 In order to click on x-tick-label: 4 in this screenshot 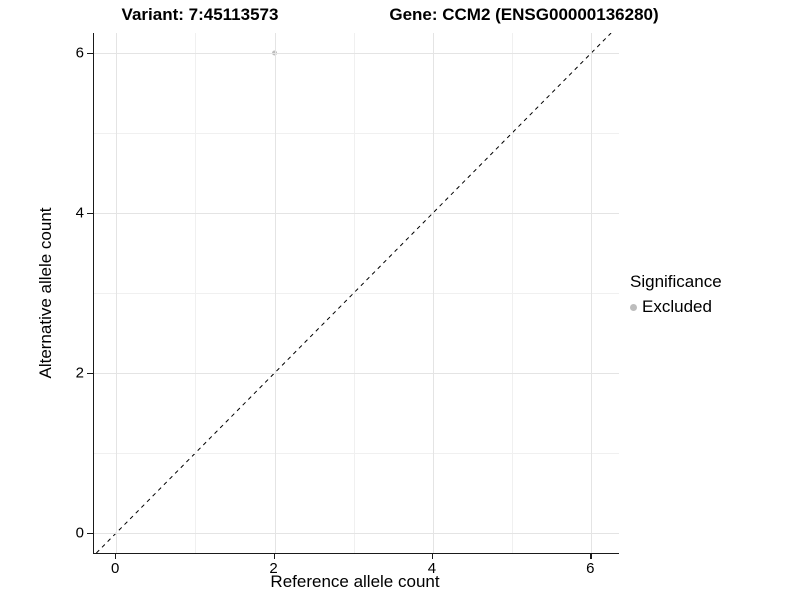, I will do `click(432, 568)`.